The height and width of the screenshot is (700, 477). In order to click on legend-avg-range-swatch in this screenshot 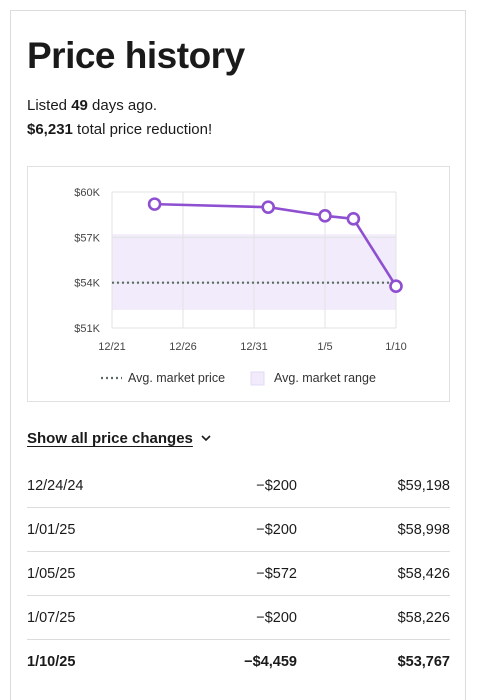, I will do `click(257, 378)`.